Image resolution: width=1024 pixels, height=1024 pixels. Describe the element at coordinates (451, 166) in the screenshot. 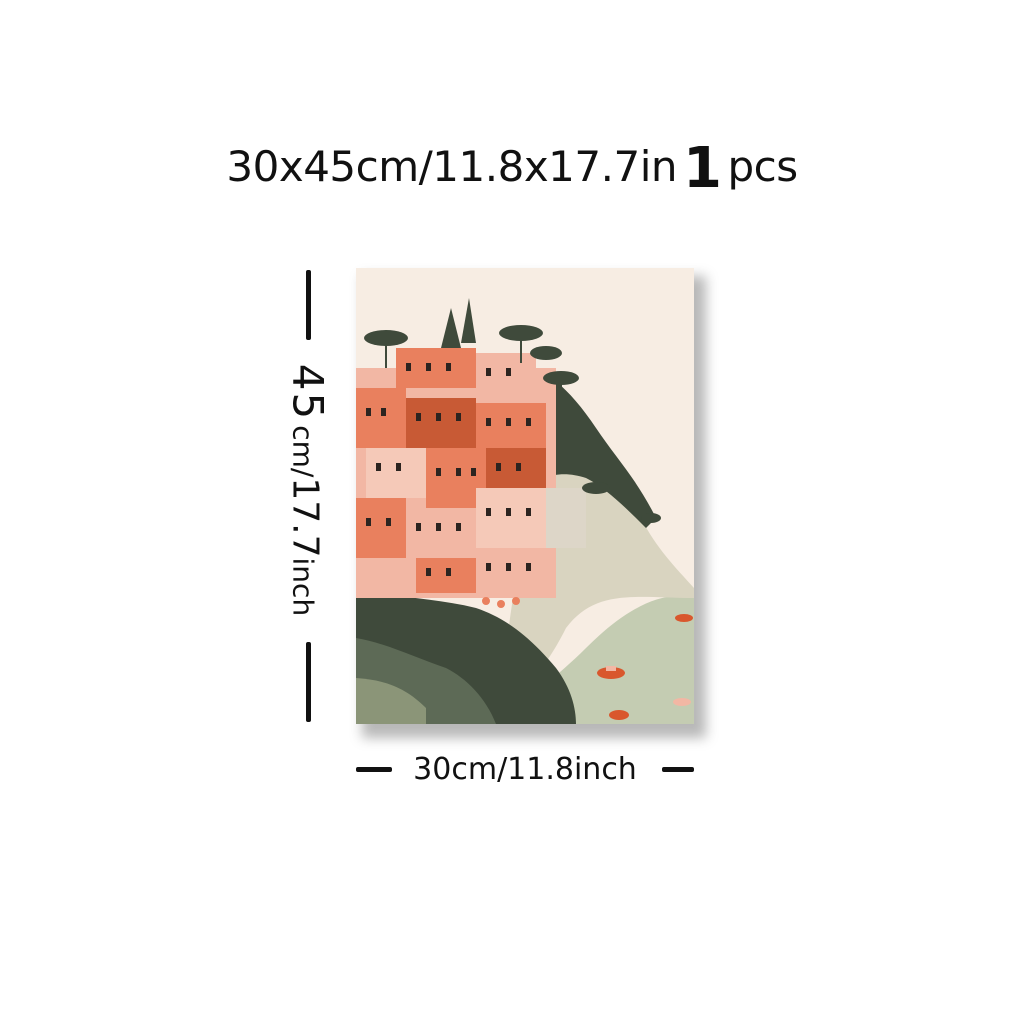

I see `size-text: 30x45cm/11.8x17.7in` at that location.